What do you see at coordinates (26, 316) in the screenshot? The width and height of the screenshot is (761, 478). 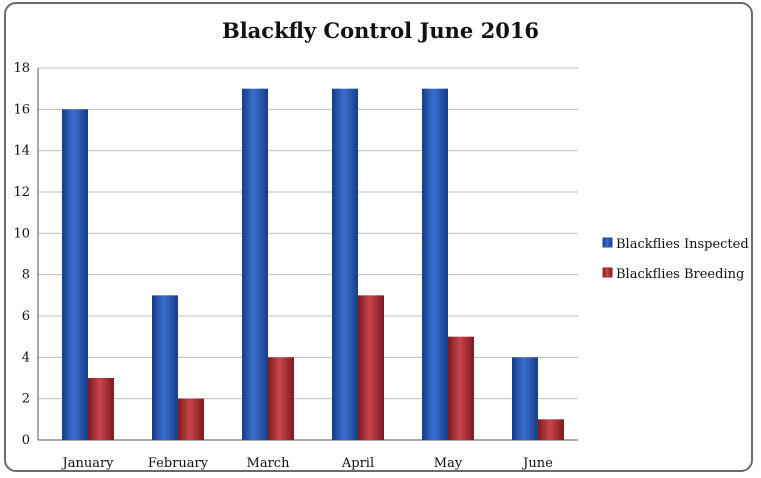 I see `y-tick-label: 6` at bounding box center [26, 316].